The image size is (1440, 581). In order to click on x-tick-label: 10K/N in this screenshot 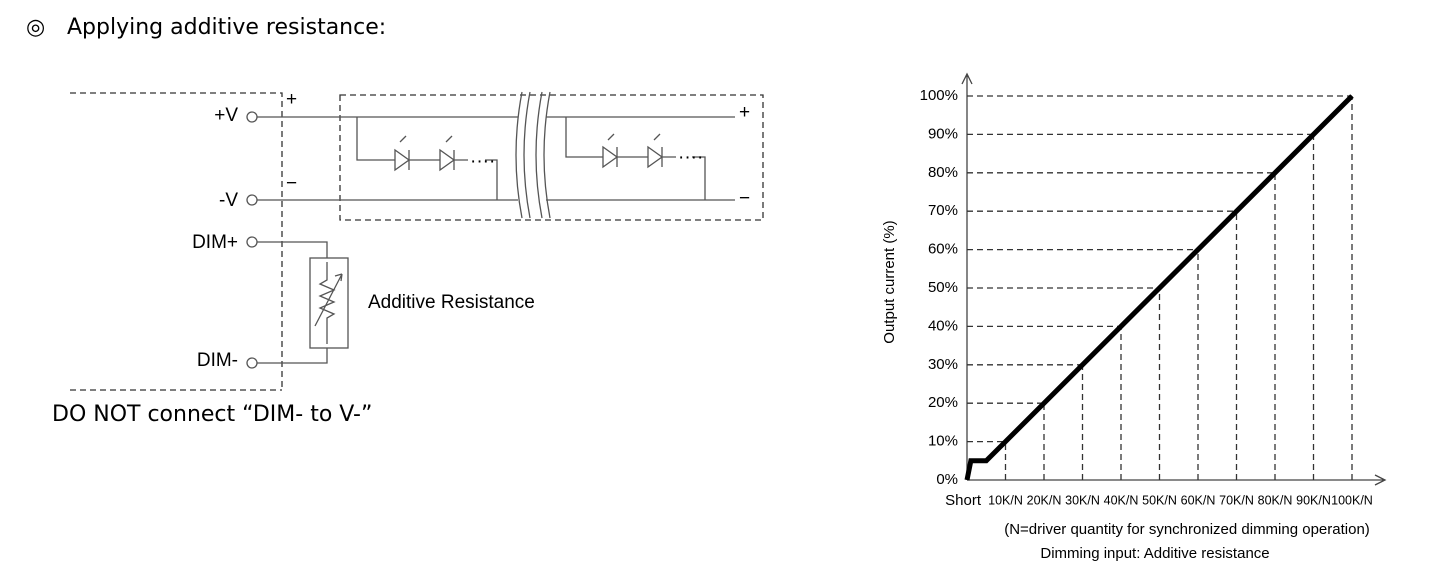, I will do `click(1005, 500)`.